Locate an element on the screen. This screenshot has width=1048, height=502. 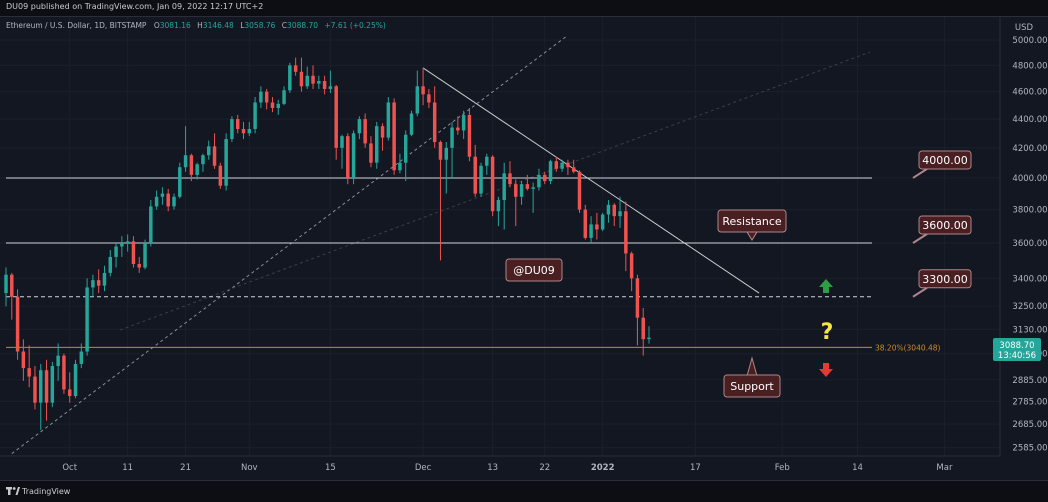
price-axis-background is located at coordinates (1024, 236).